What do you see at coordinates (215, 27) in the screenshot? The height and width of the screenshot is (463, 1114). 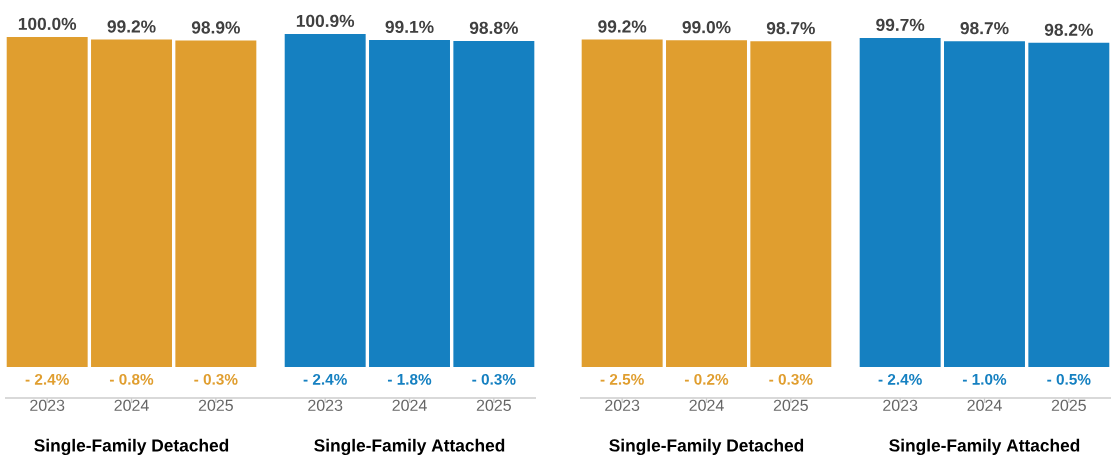 I see `data-label: 98.9%` at bounding box center [215, 27].